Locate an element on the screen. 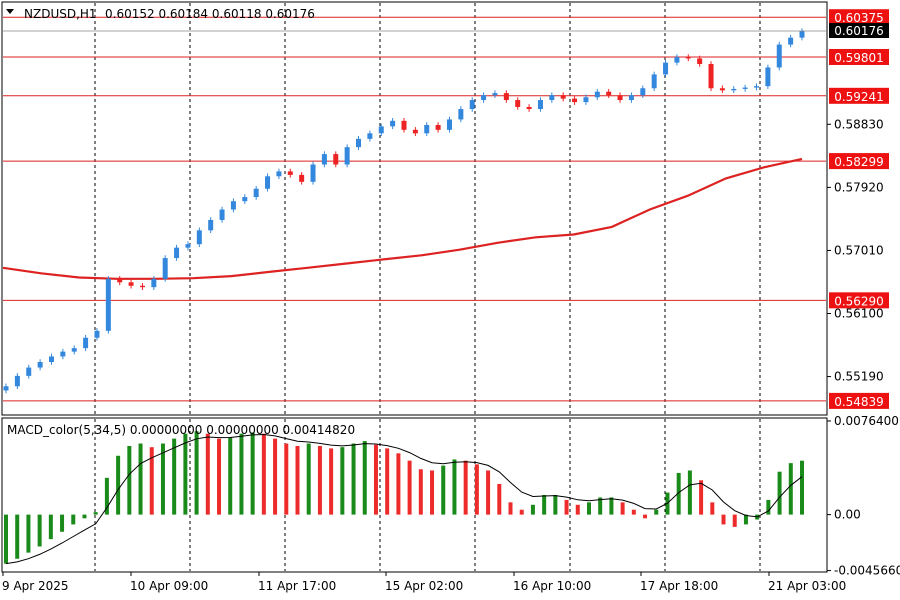  x-tick-label: 16 Apr 10:00 is located at coordinates (552, 586).